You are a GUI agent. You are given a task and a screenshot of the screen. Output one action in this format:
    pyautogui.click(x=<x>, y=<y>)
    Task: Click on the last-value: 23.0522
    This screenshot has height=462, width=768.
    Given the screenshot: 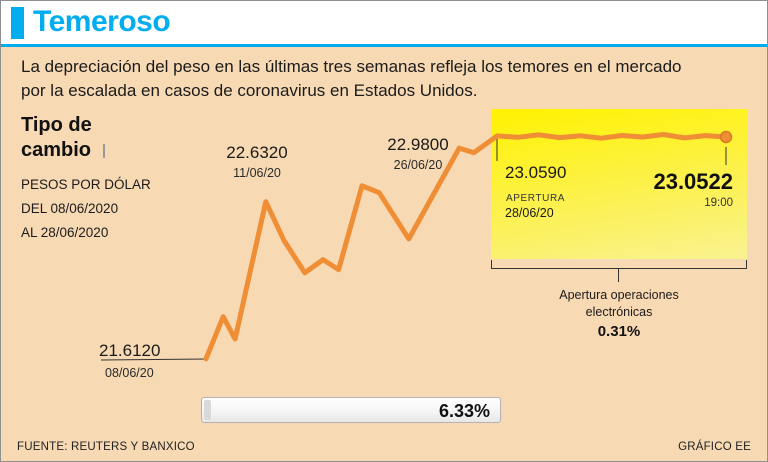 What is the action you would take?
    pyautogui.click(x=693, y=181)
    